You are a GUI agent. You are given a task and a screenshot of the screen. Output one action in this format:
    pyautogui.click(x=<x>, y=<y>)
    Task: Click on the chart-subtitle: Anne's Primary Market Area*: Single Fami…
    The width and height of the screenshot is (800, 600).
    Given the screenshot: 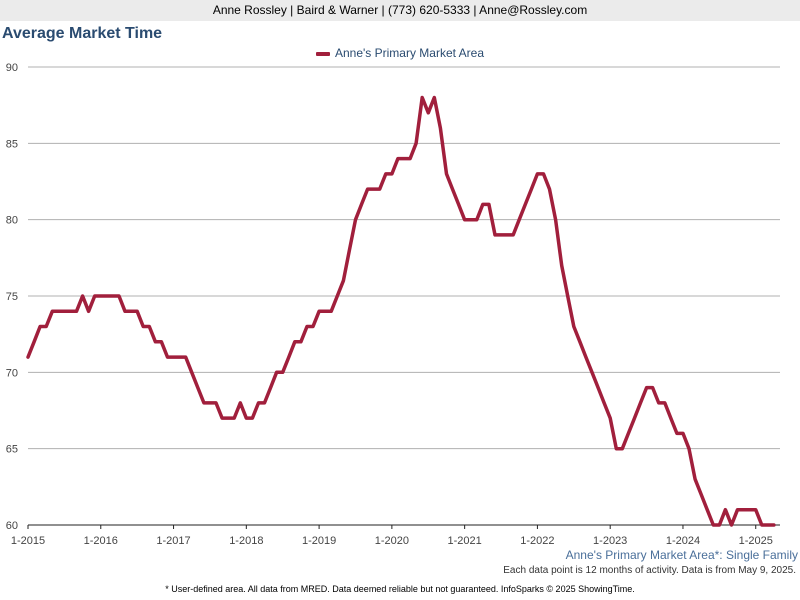 What is the action you would take?
    pyautogui.click(x=681, y=555)
    